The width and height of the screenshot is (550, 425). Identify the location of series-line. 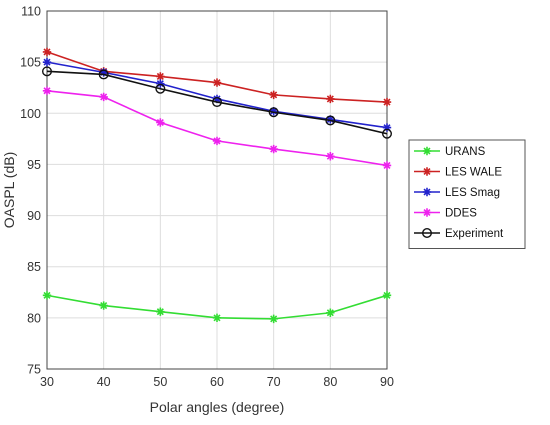
(217, 102).